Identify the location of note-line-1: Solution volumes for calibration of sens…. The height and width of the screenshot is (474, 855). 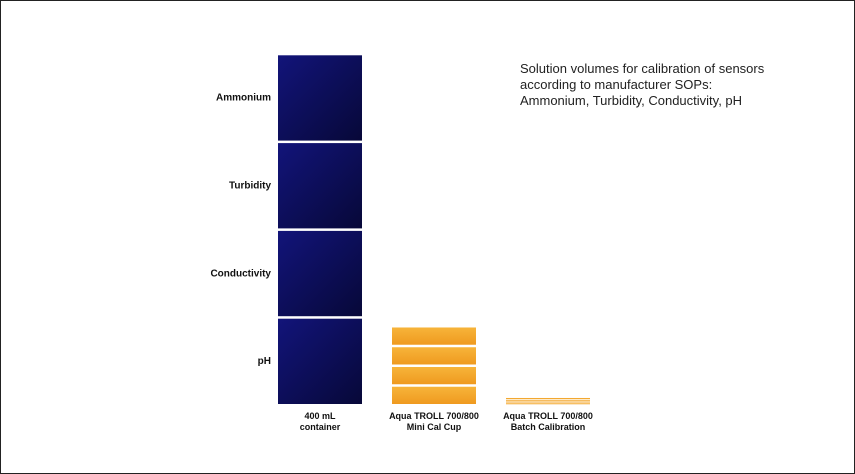
(642, 68).